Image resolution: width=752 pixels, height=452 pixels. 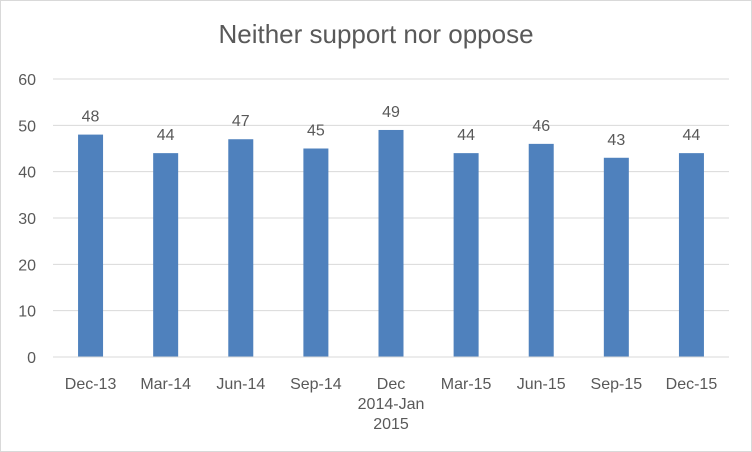 I want to click on x-tick-label: Dec-13, so click(x=91, y=384).